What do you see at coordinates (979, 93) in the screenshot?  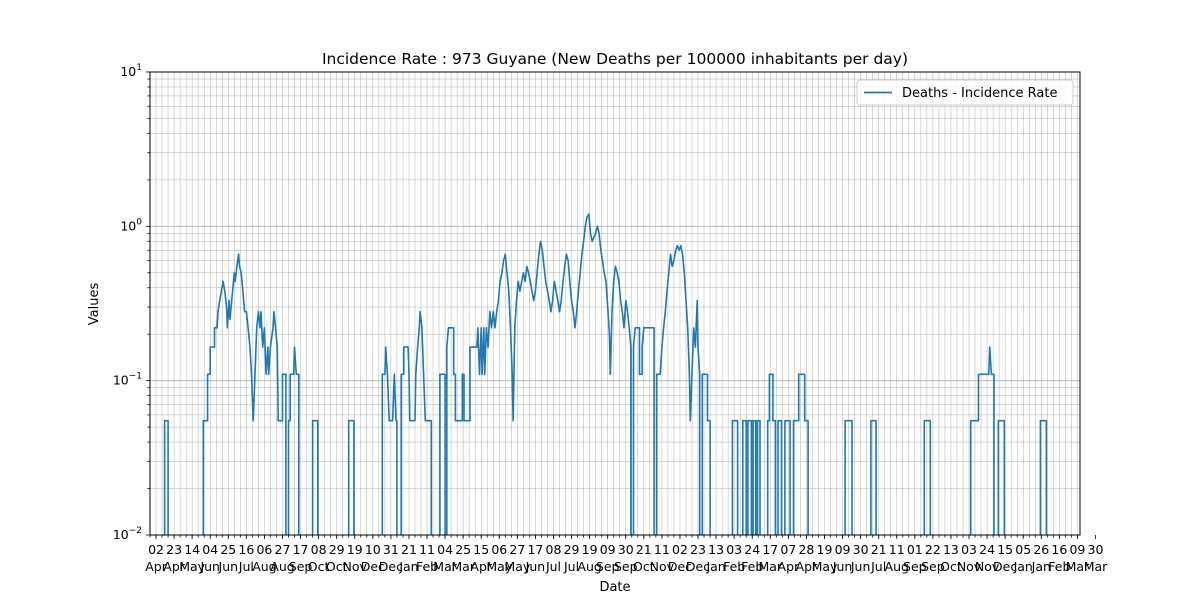 I see `legend-label: Deaths - Incidence Rate` at bounding box center [979, 93].